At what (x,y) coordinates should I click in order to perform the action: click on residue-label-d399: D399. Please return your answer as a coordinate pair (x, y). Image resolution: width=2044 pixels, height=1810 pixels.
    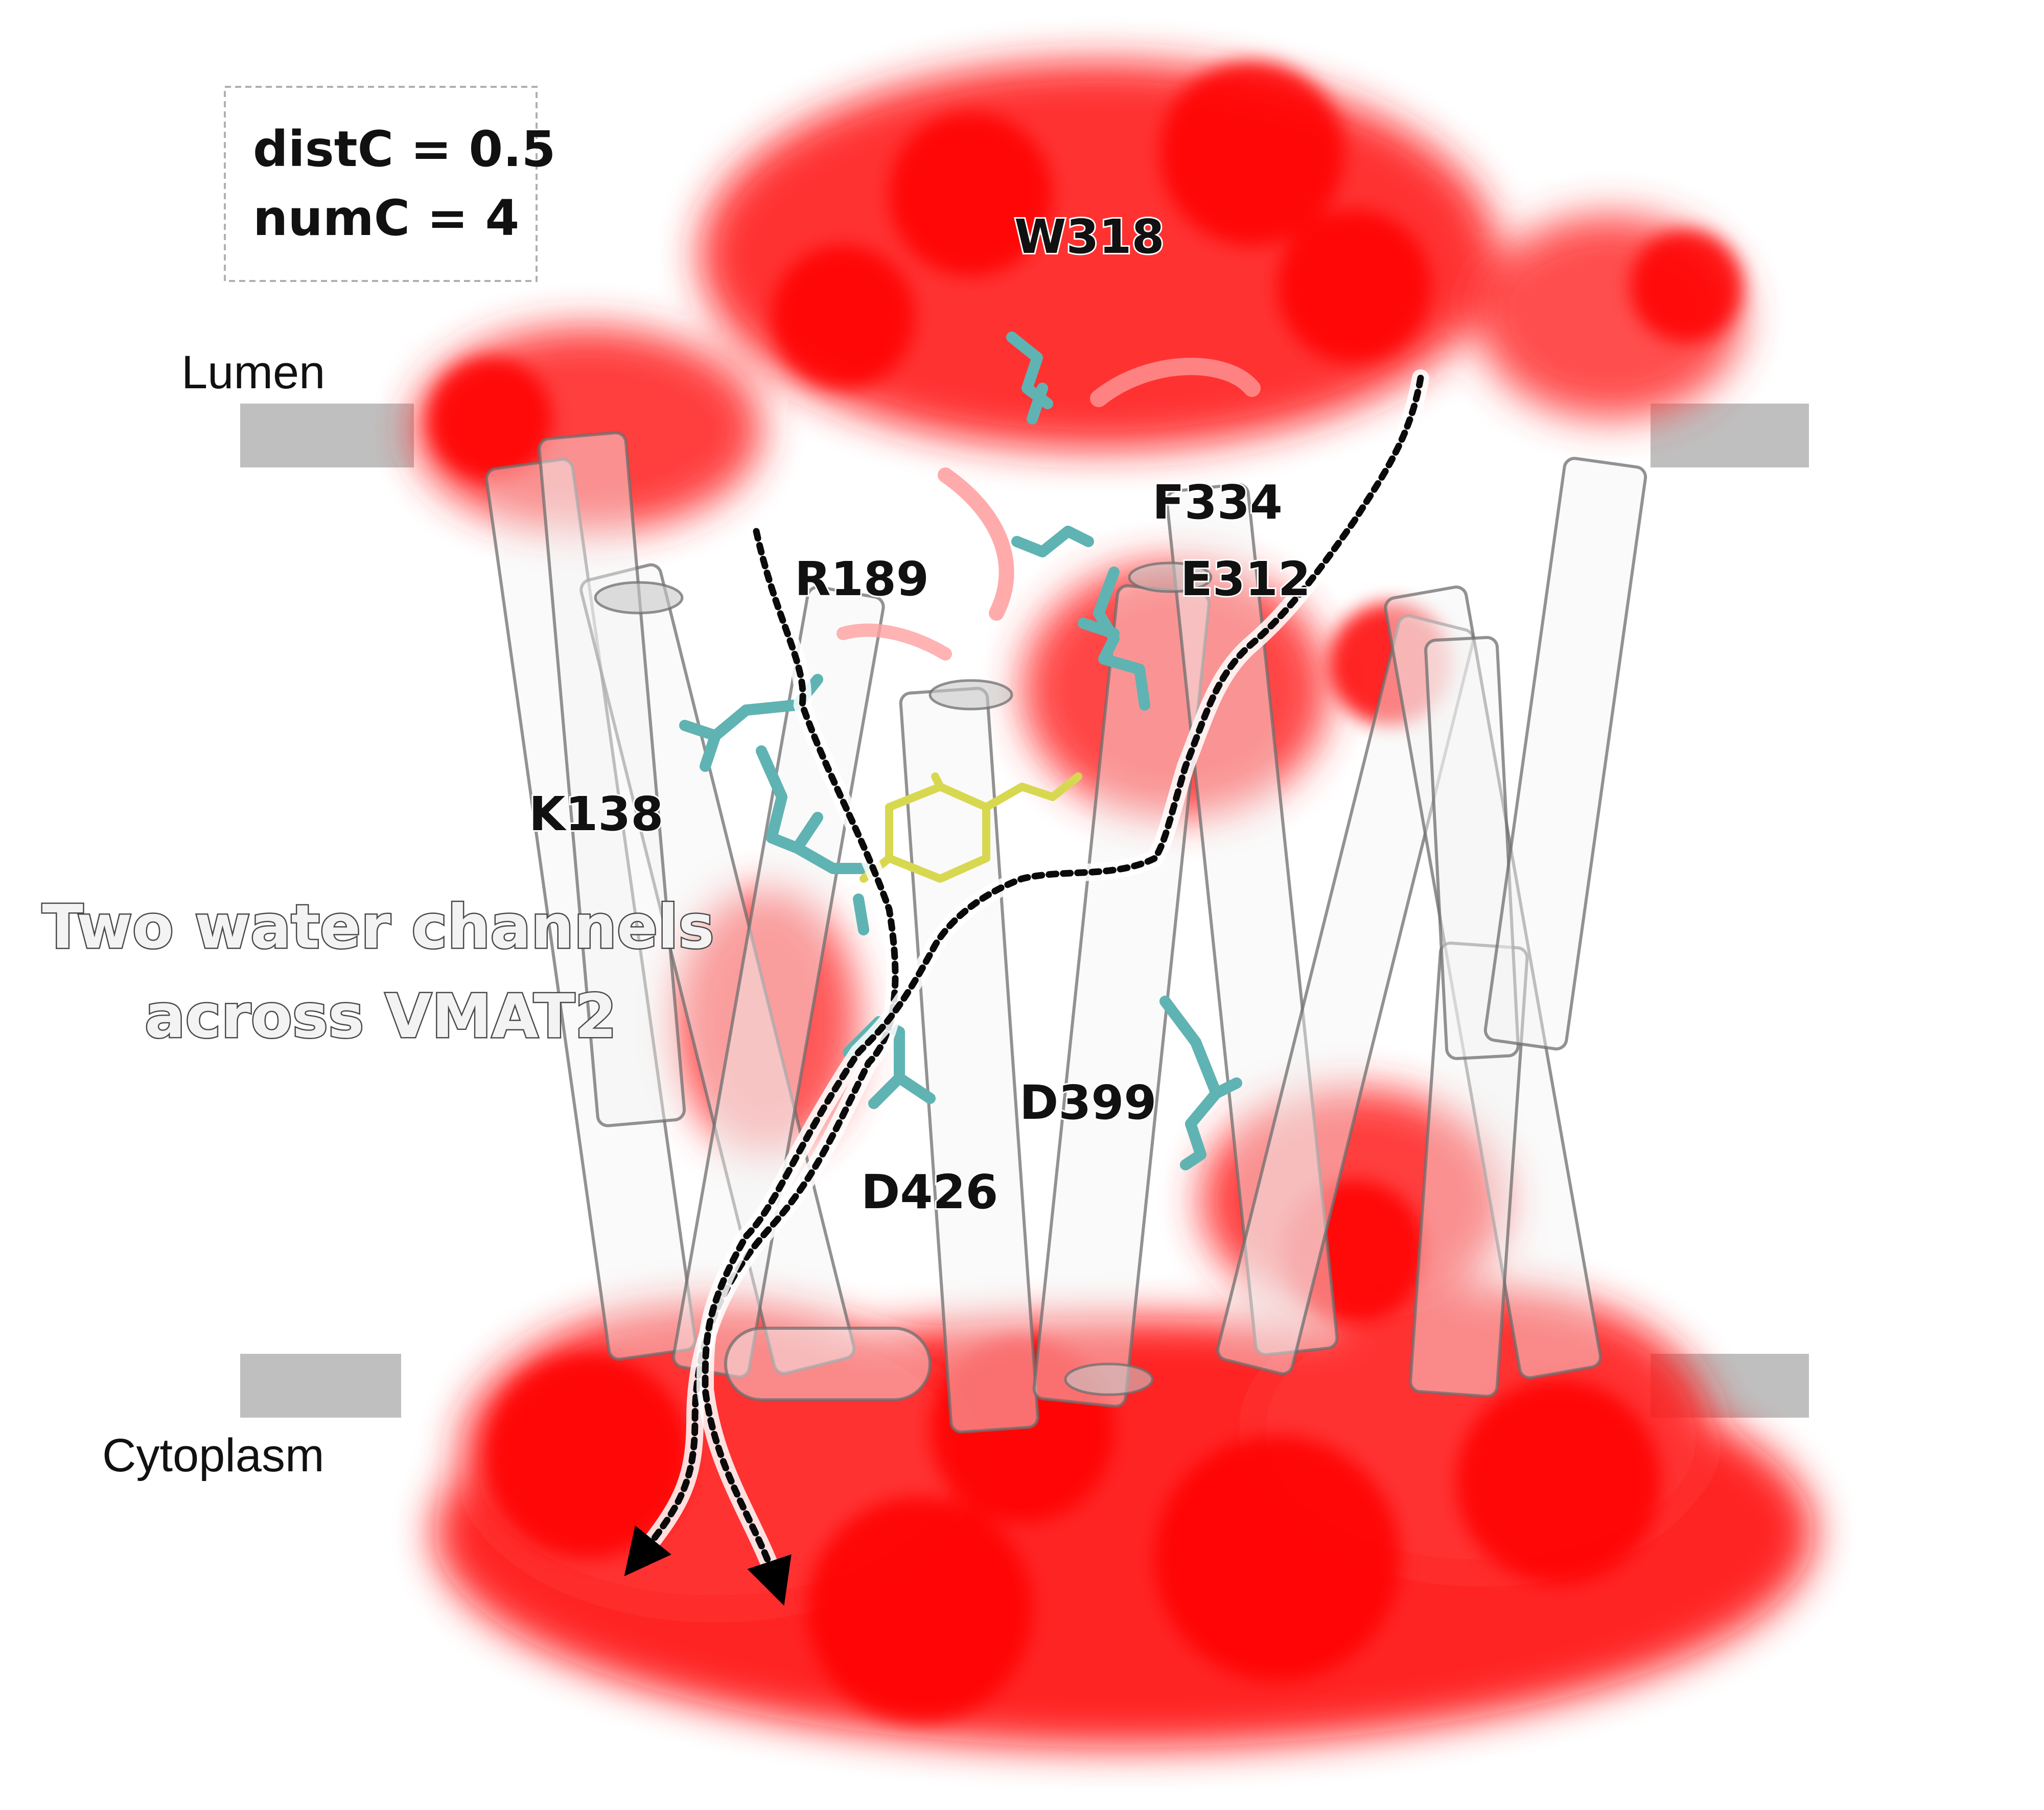
    Looking at the image, I should click on (1087, 1102).